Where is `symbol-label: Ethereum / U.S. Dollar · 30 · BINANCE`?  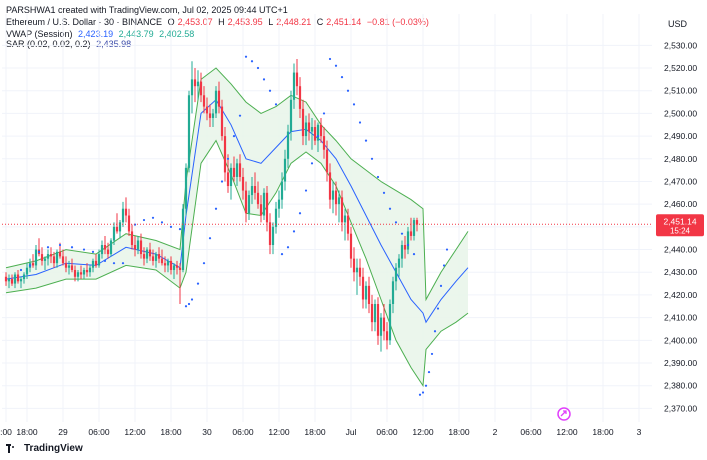
symbol-label: Ethereum / U.S. Dollar · 30 · BINANCE is located at coordinates (84, 22).